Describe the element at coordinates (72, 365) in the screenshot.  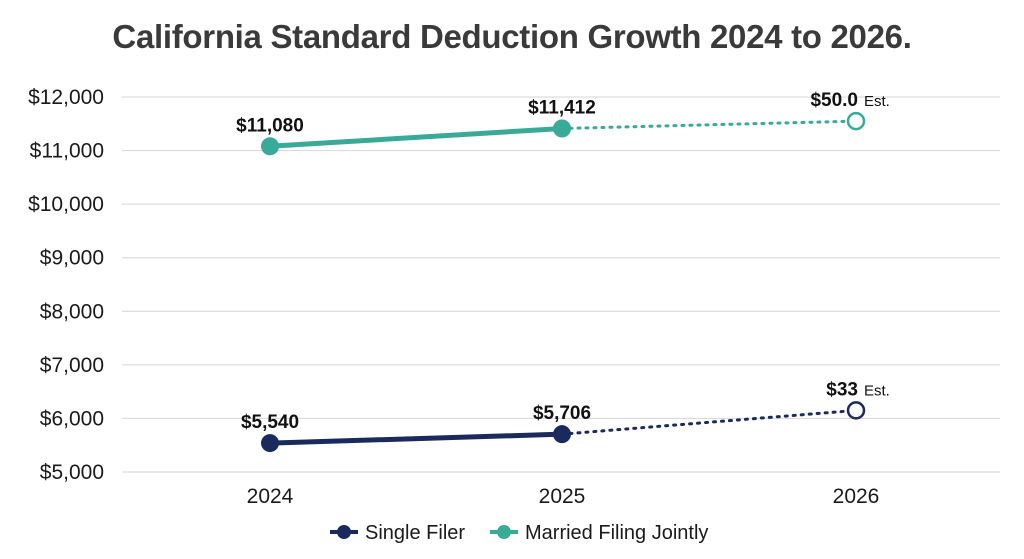
I see `y-tick-label: $7,000` at that location.